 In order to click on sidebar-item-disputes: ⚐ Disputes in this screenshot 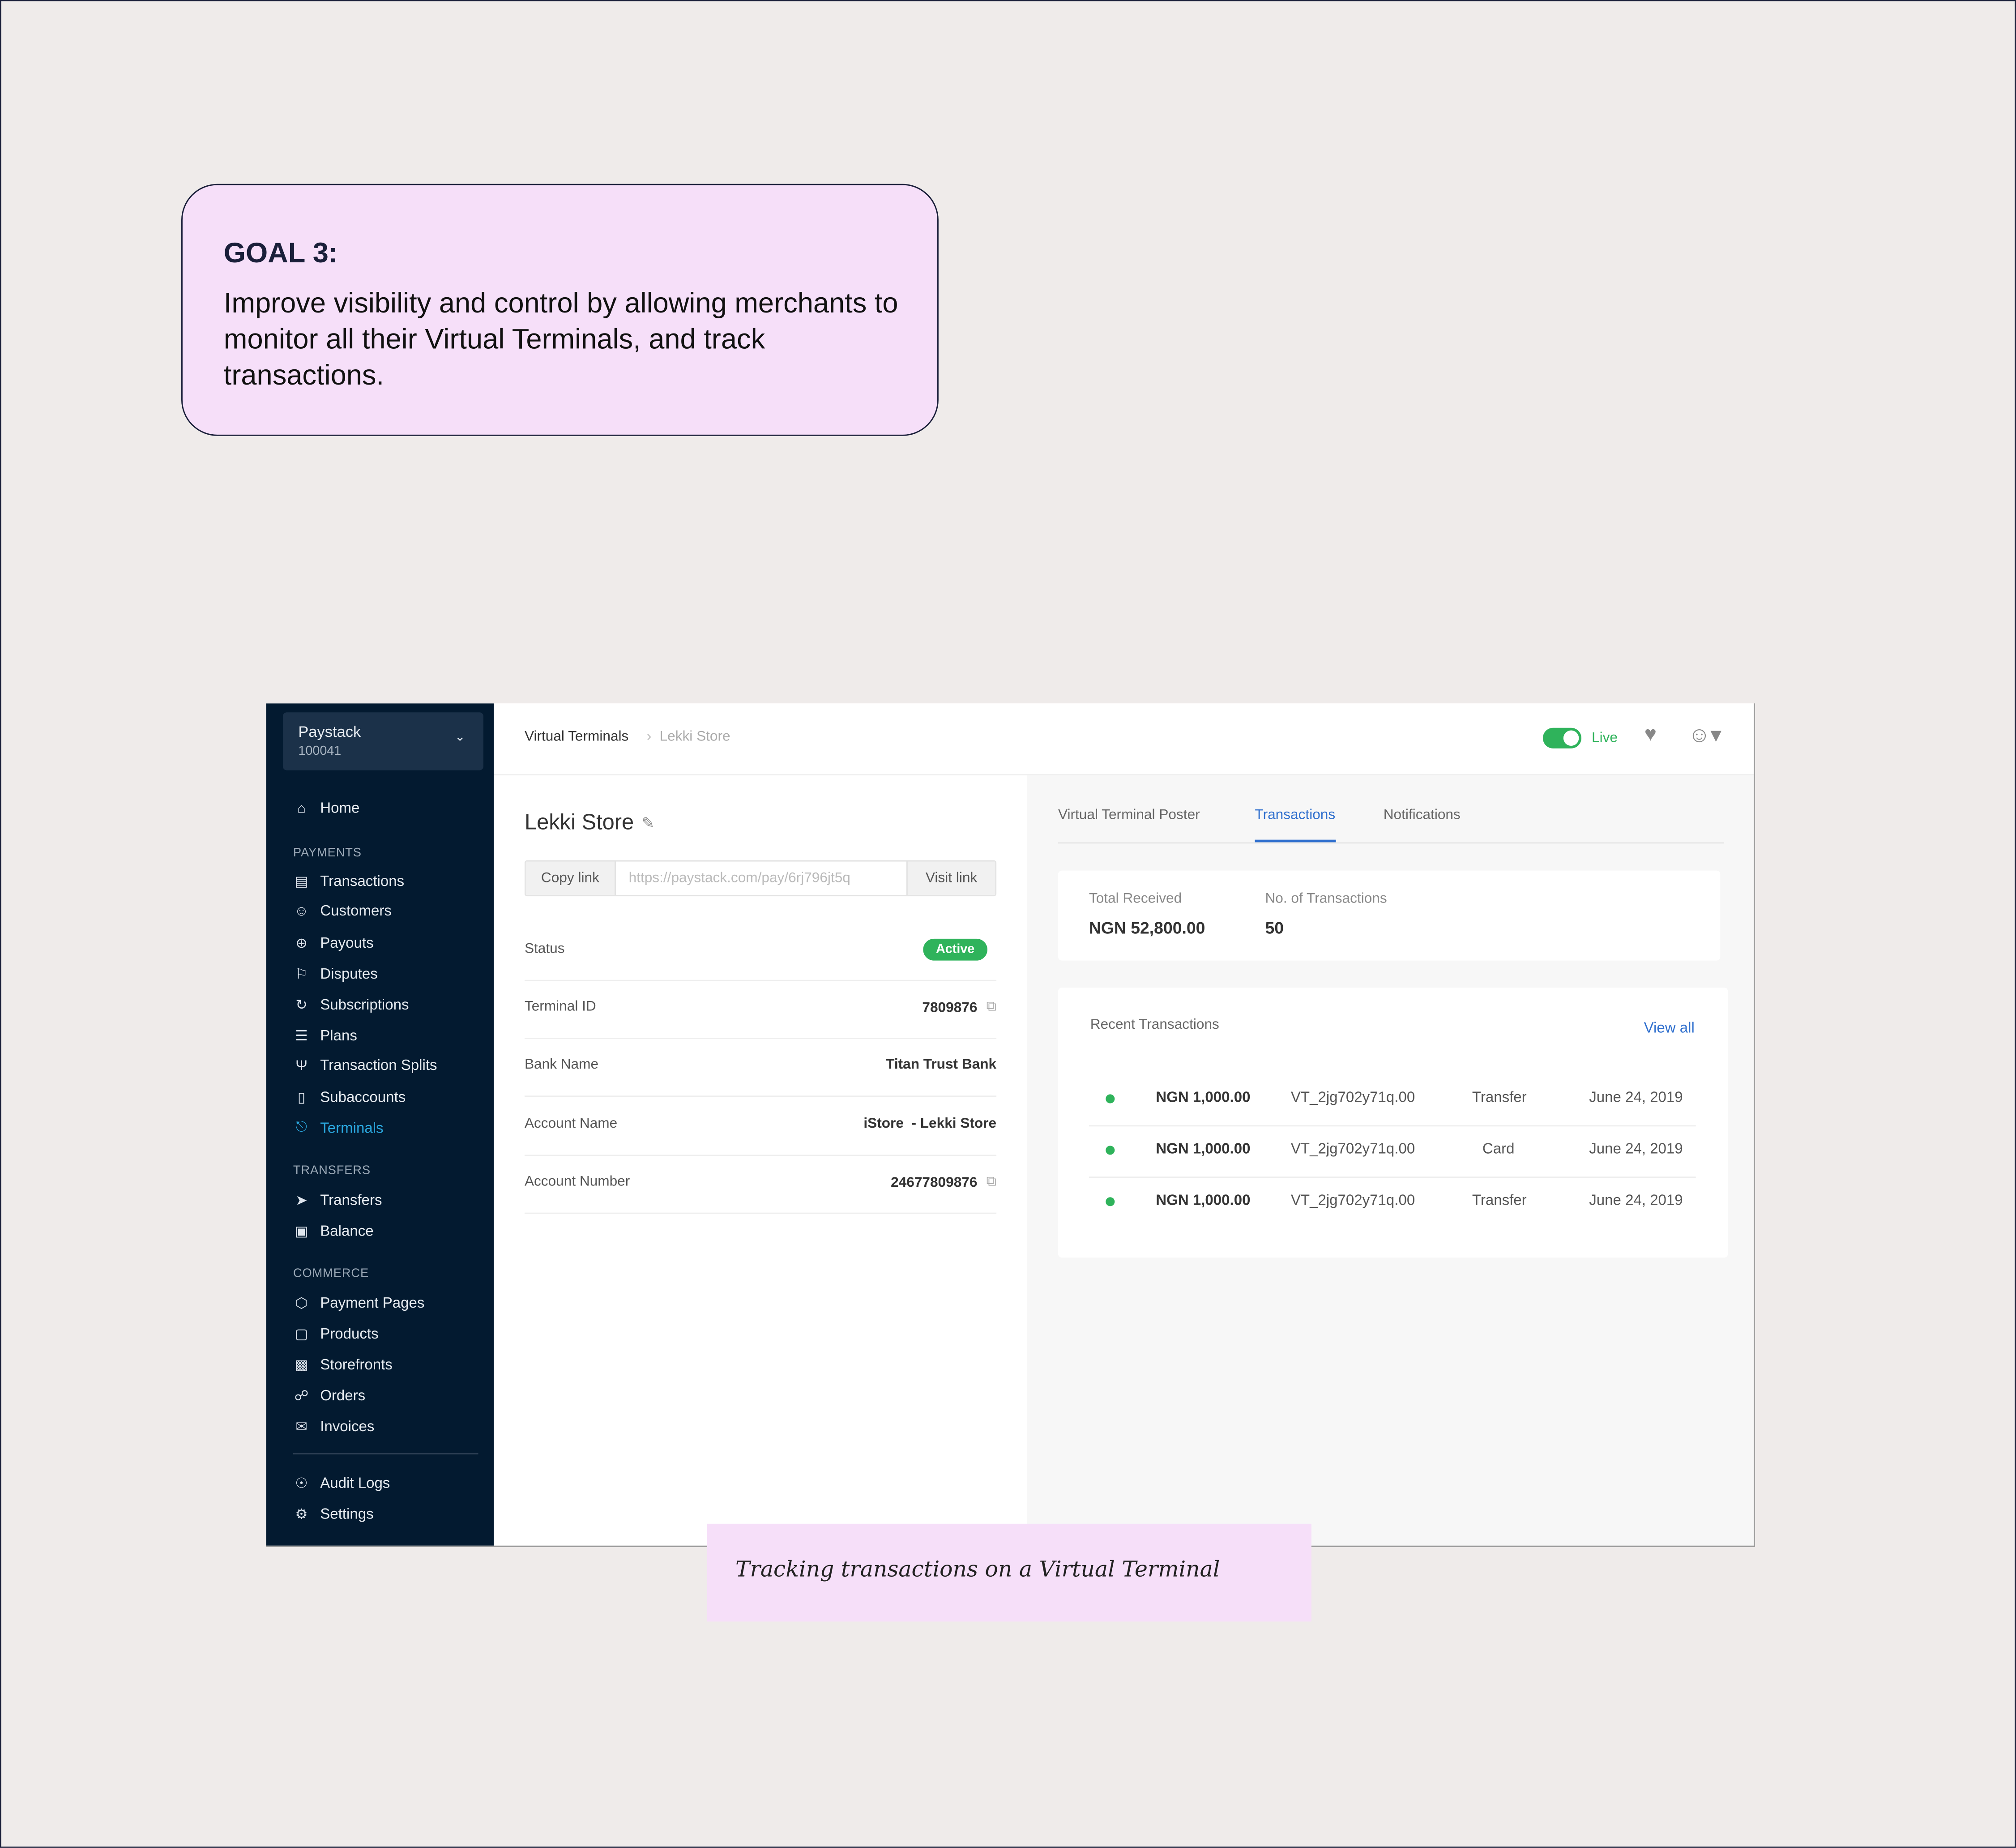, I will do `click(335, 974)`.